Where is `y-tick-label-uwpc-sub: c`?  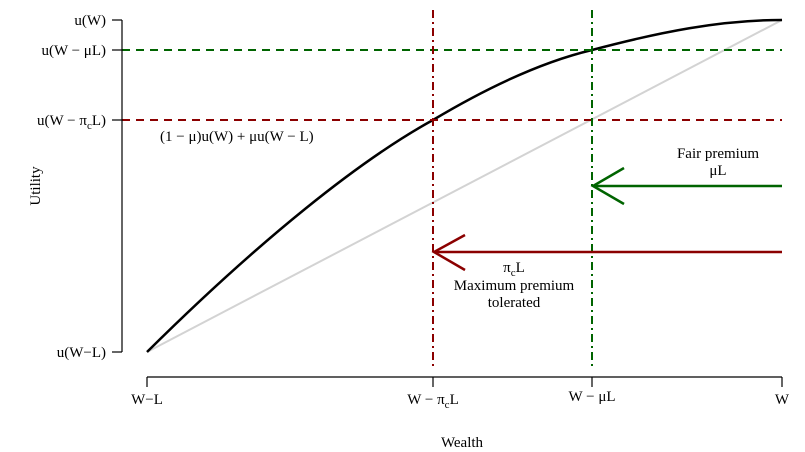 y-tick-label-uwpc-sub: c is located at coordinates (89, 126).